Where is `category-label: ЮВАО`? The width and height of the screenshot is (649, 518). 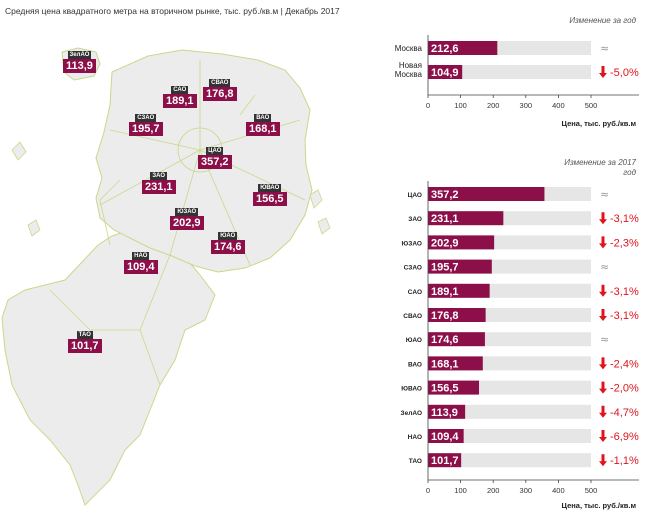
category-label: ЮВАО is located at coordinates (411, 389).